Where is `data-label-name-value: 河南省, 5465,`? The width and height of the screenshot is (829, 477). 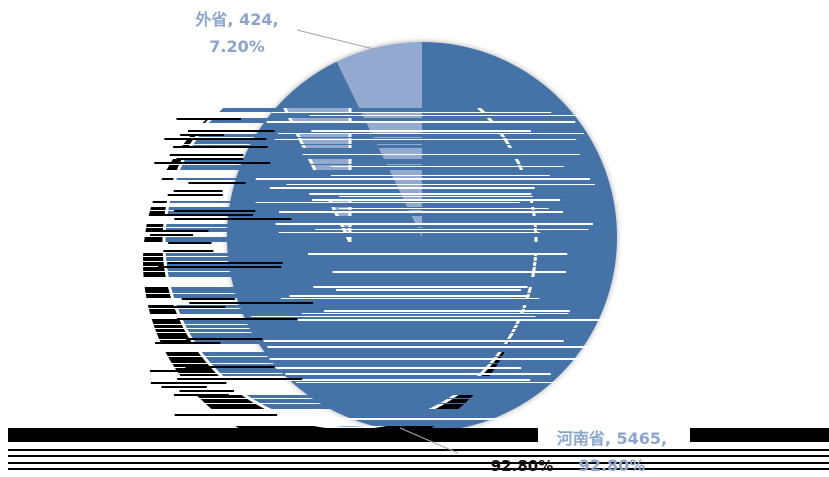
data-label-name-value: 河南省, 5465, is located at coordinates (612, 438).